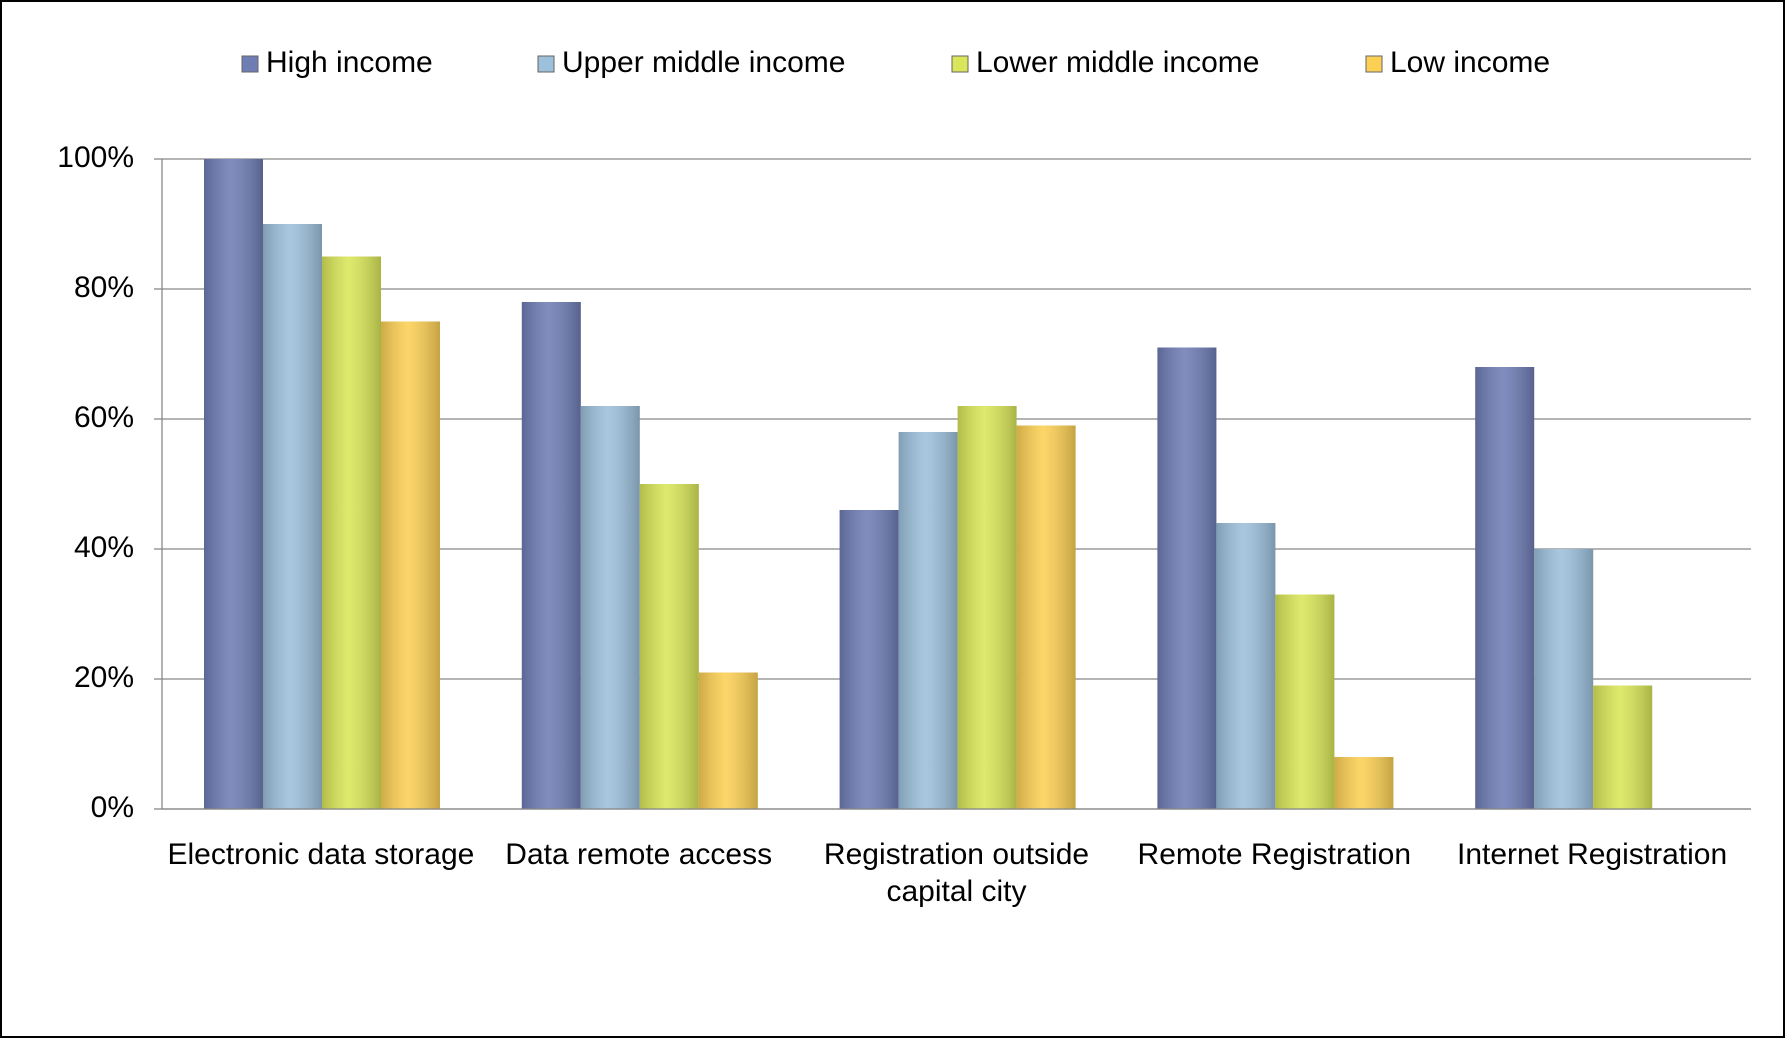  Describe the element at coordinates (1592, 854) in the screenshot. I see `x-tick-label: Internet Registration` at that location.